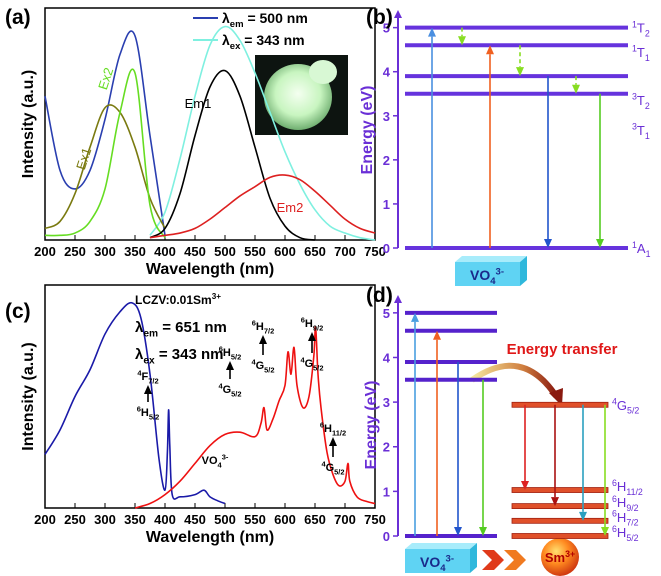 Image resolution: width=661 pixels, height=576 pixels. Describe the element at coordinates (625, 503) in the screenshot. I see `level-label: 6H9/2` at that location.